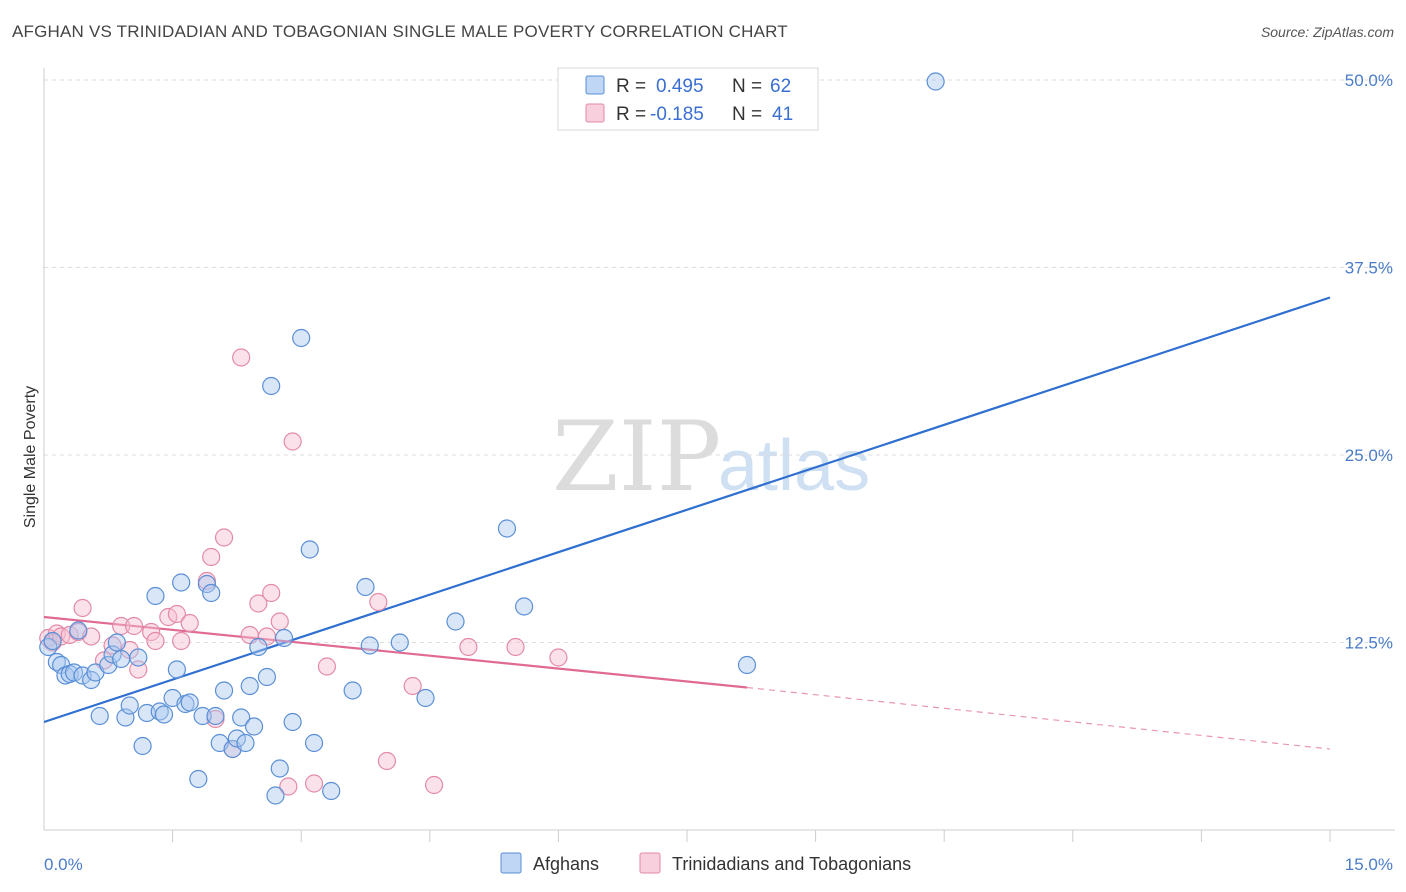 Image resolution: width=1406 pixels, height=892 pixels. Describe the element at coordinates (1369, 864) in the screenshot. I see `x-tick-label-max: 15.0%` at that location.